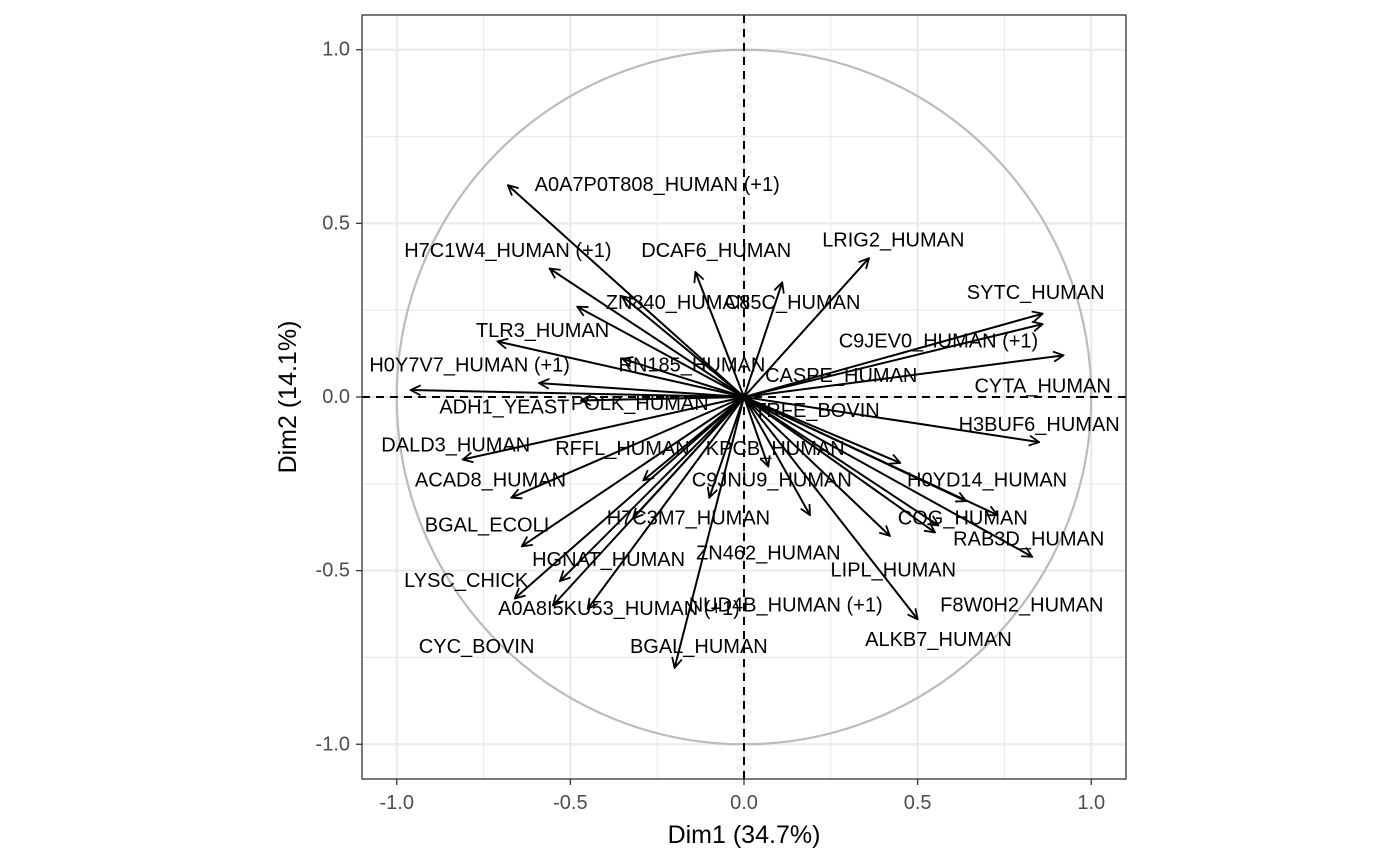 This screenshot has height=865, width=1400. I want to click on variable-label: TRFE_BOVIN, so click(817, 411).